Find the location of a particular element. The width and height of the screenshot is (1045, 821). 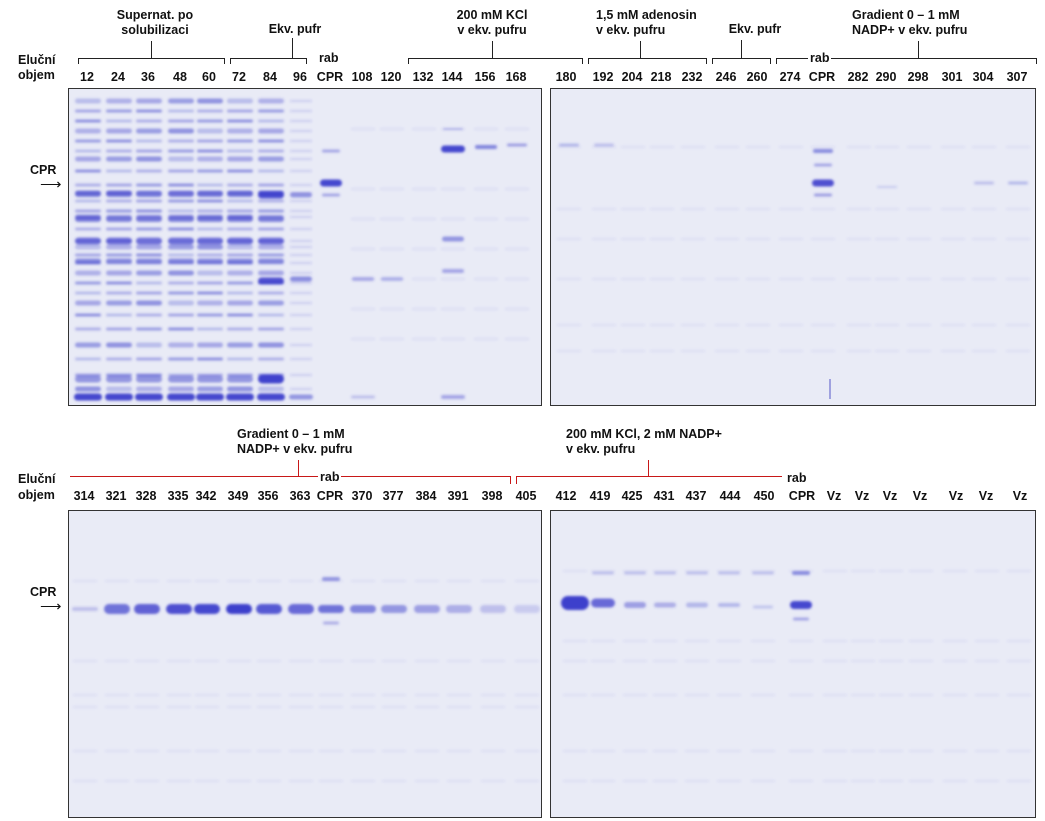

lane-label: 192 is located at coordinates (603, 77).